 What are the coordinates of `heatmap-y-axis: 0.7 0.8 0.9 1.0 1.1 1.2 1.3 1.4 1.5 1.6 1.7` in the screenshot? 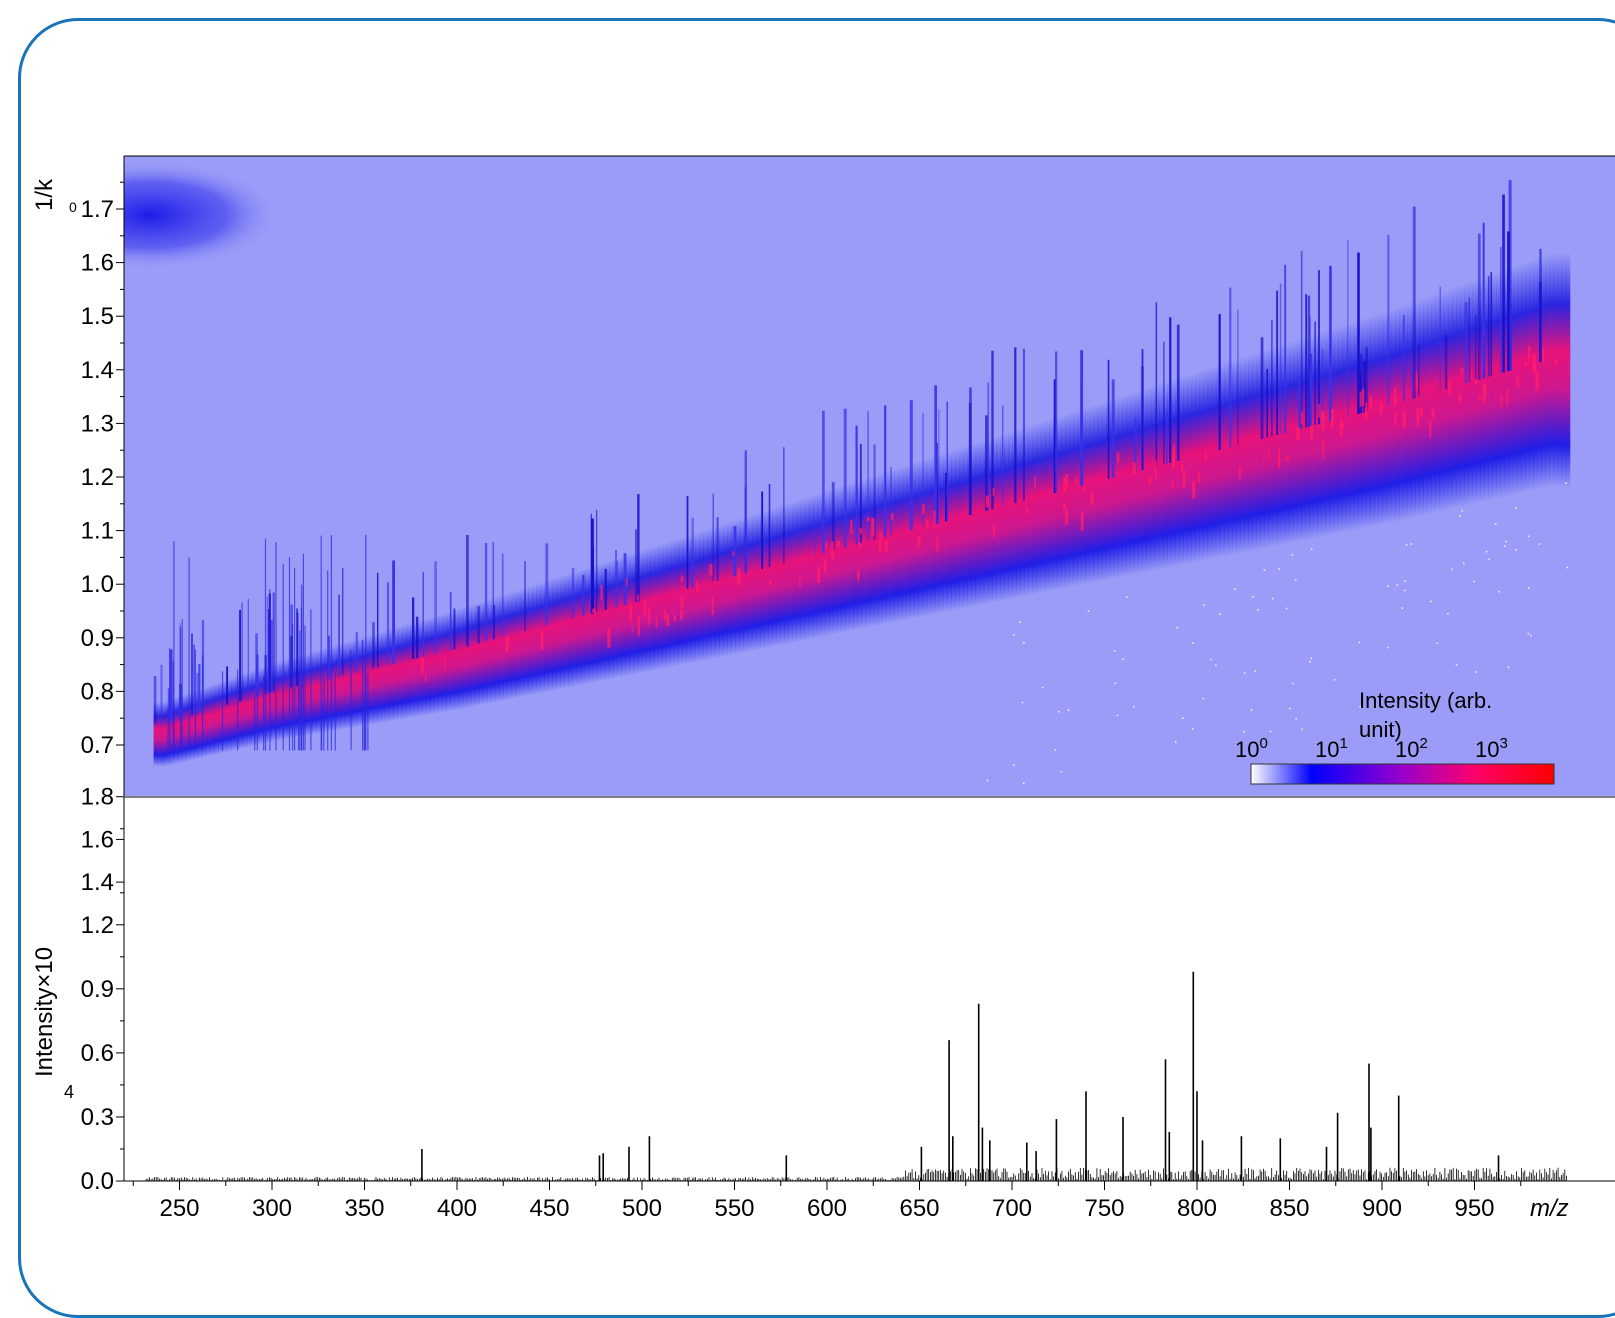 It's located at (102, 470).